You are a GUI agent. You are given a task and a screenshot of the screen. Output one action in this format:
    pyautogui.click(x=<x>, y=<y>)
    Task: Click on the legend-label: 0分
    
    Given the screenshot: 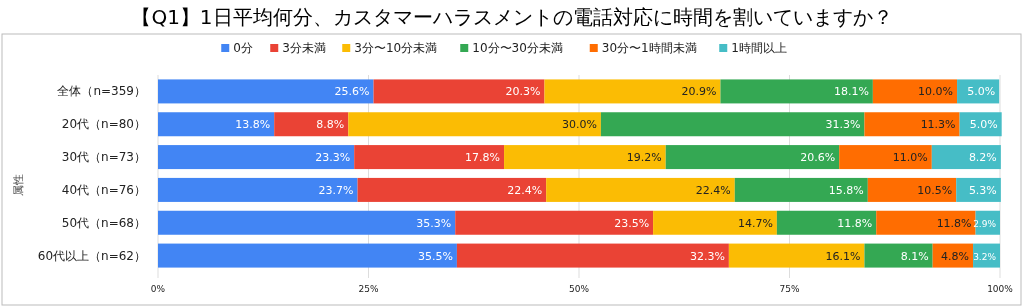 What is the action you would take?
    pyautogui.click(x=243, y=48)
    